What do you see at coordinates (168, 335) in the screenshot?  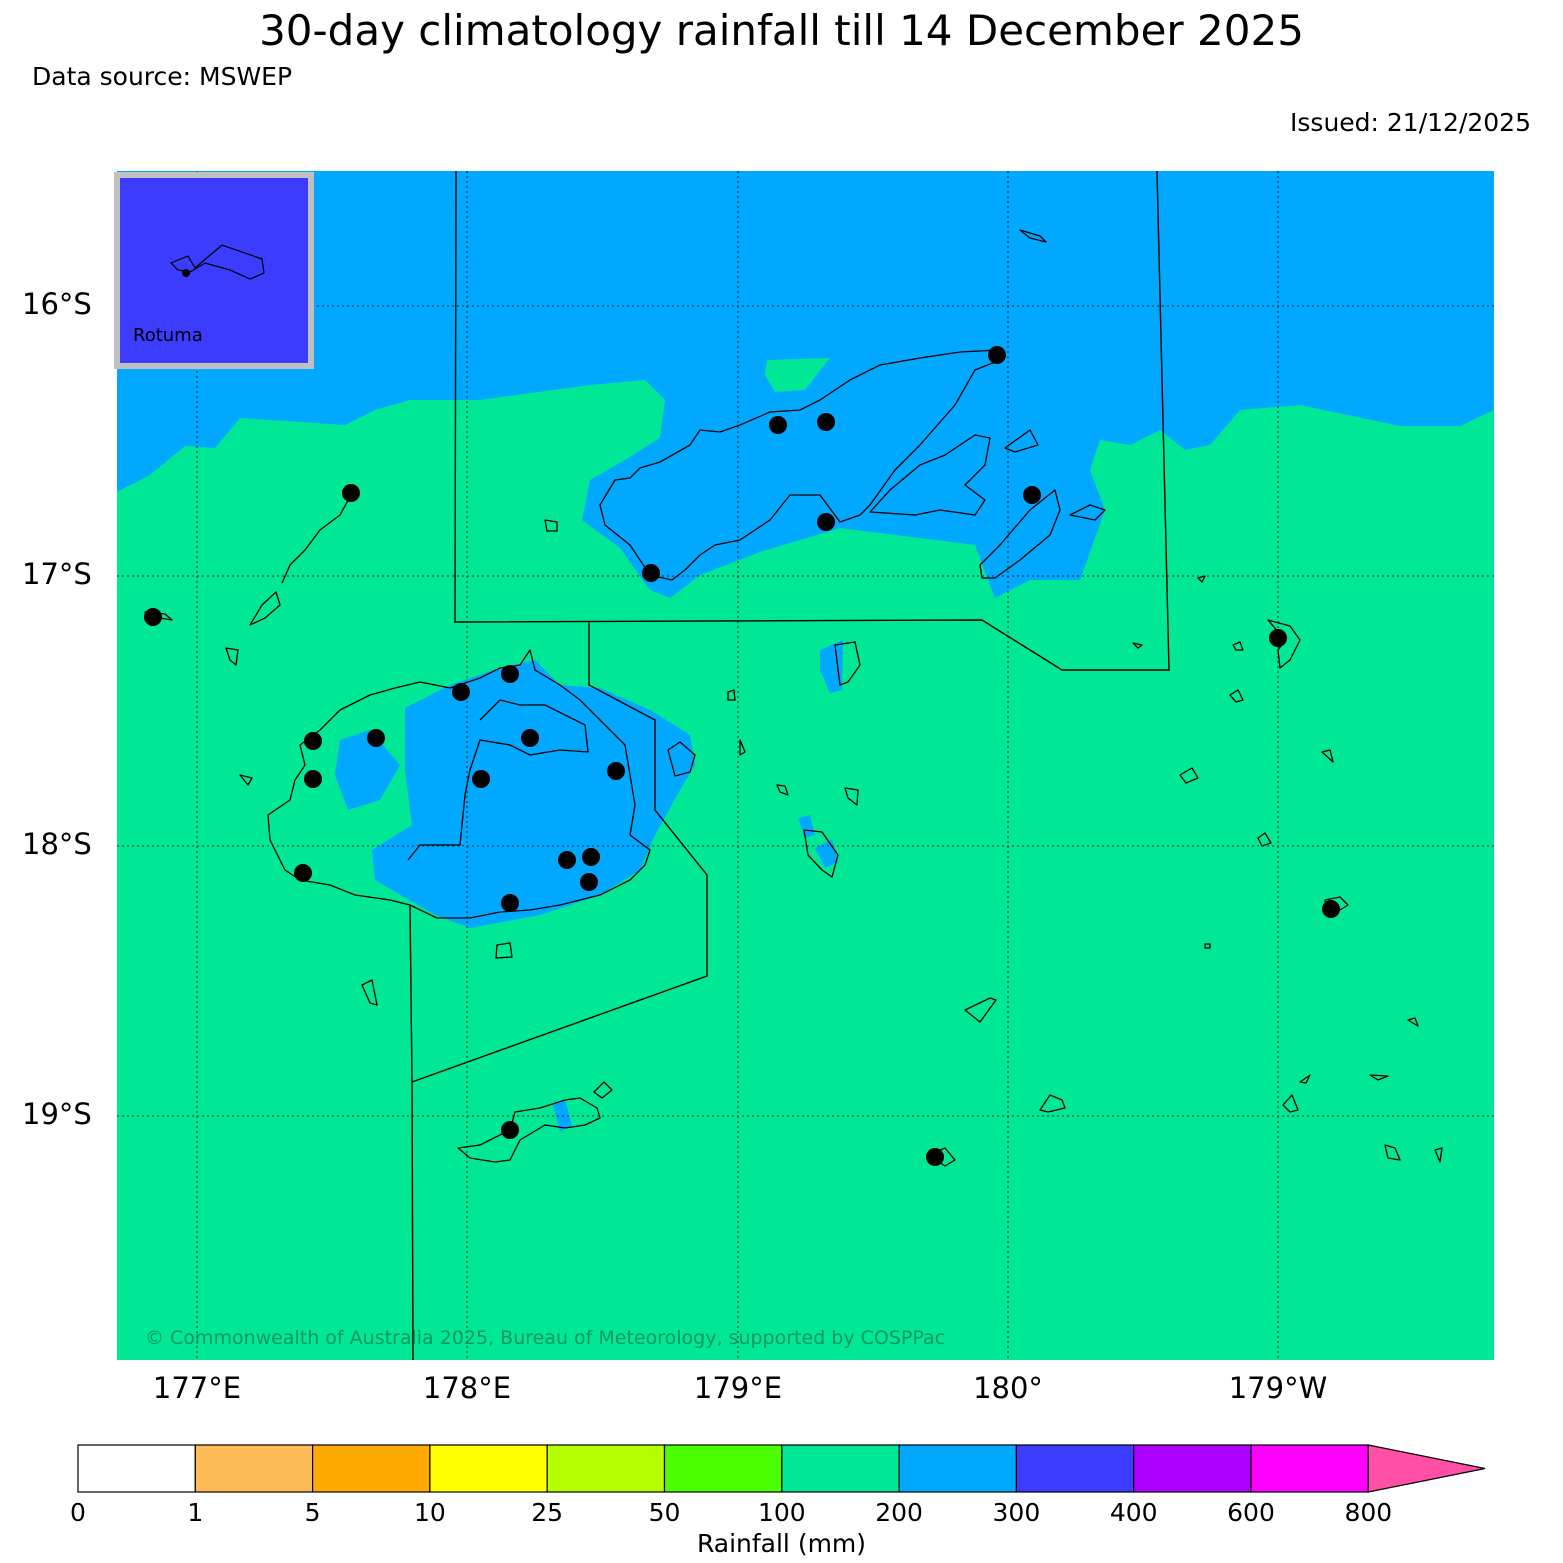 I see `inset-label: Rotuma` at bounding box center [168, 335].